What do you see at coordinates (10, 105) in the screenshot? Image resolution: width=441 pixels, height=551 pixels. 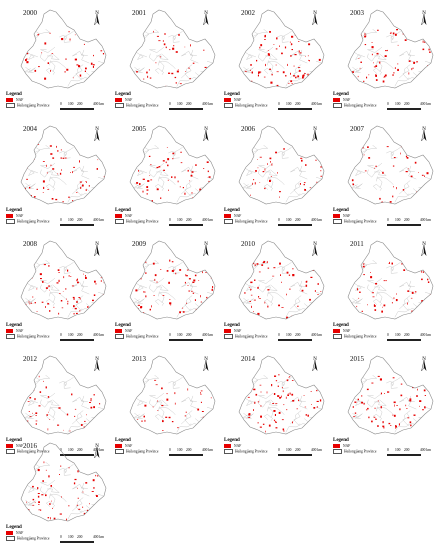 I see `province-swatch` at bounding box center [10, 105].